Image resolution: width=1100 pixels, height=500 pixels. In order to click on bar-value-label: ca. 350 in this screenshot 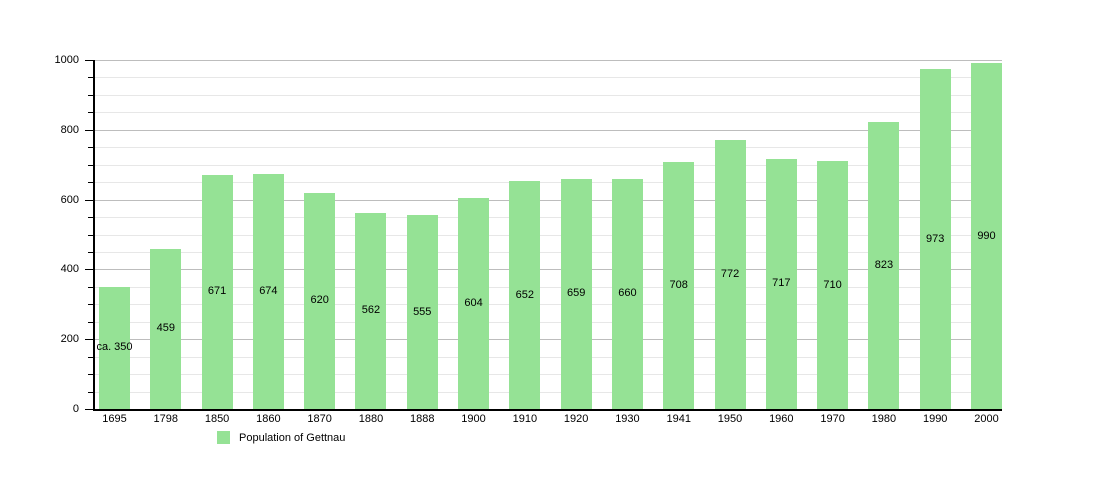, I will do `click(114, 347)`.